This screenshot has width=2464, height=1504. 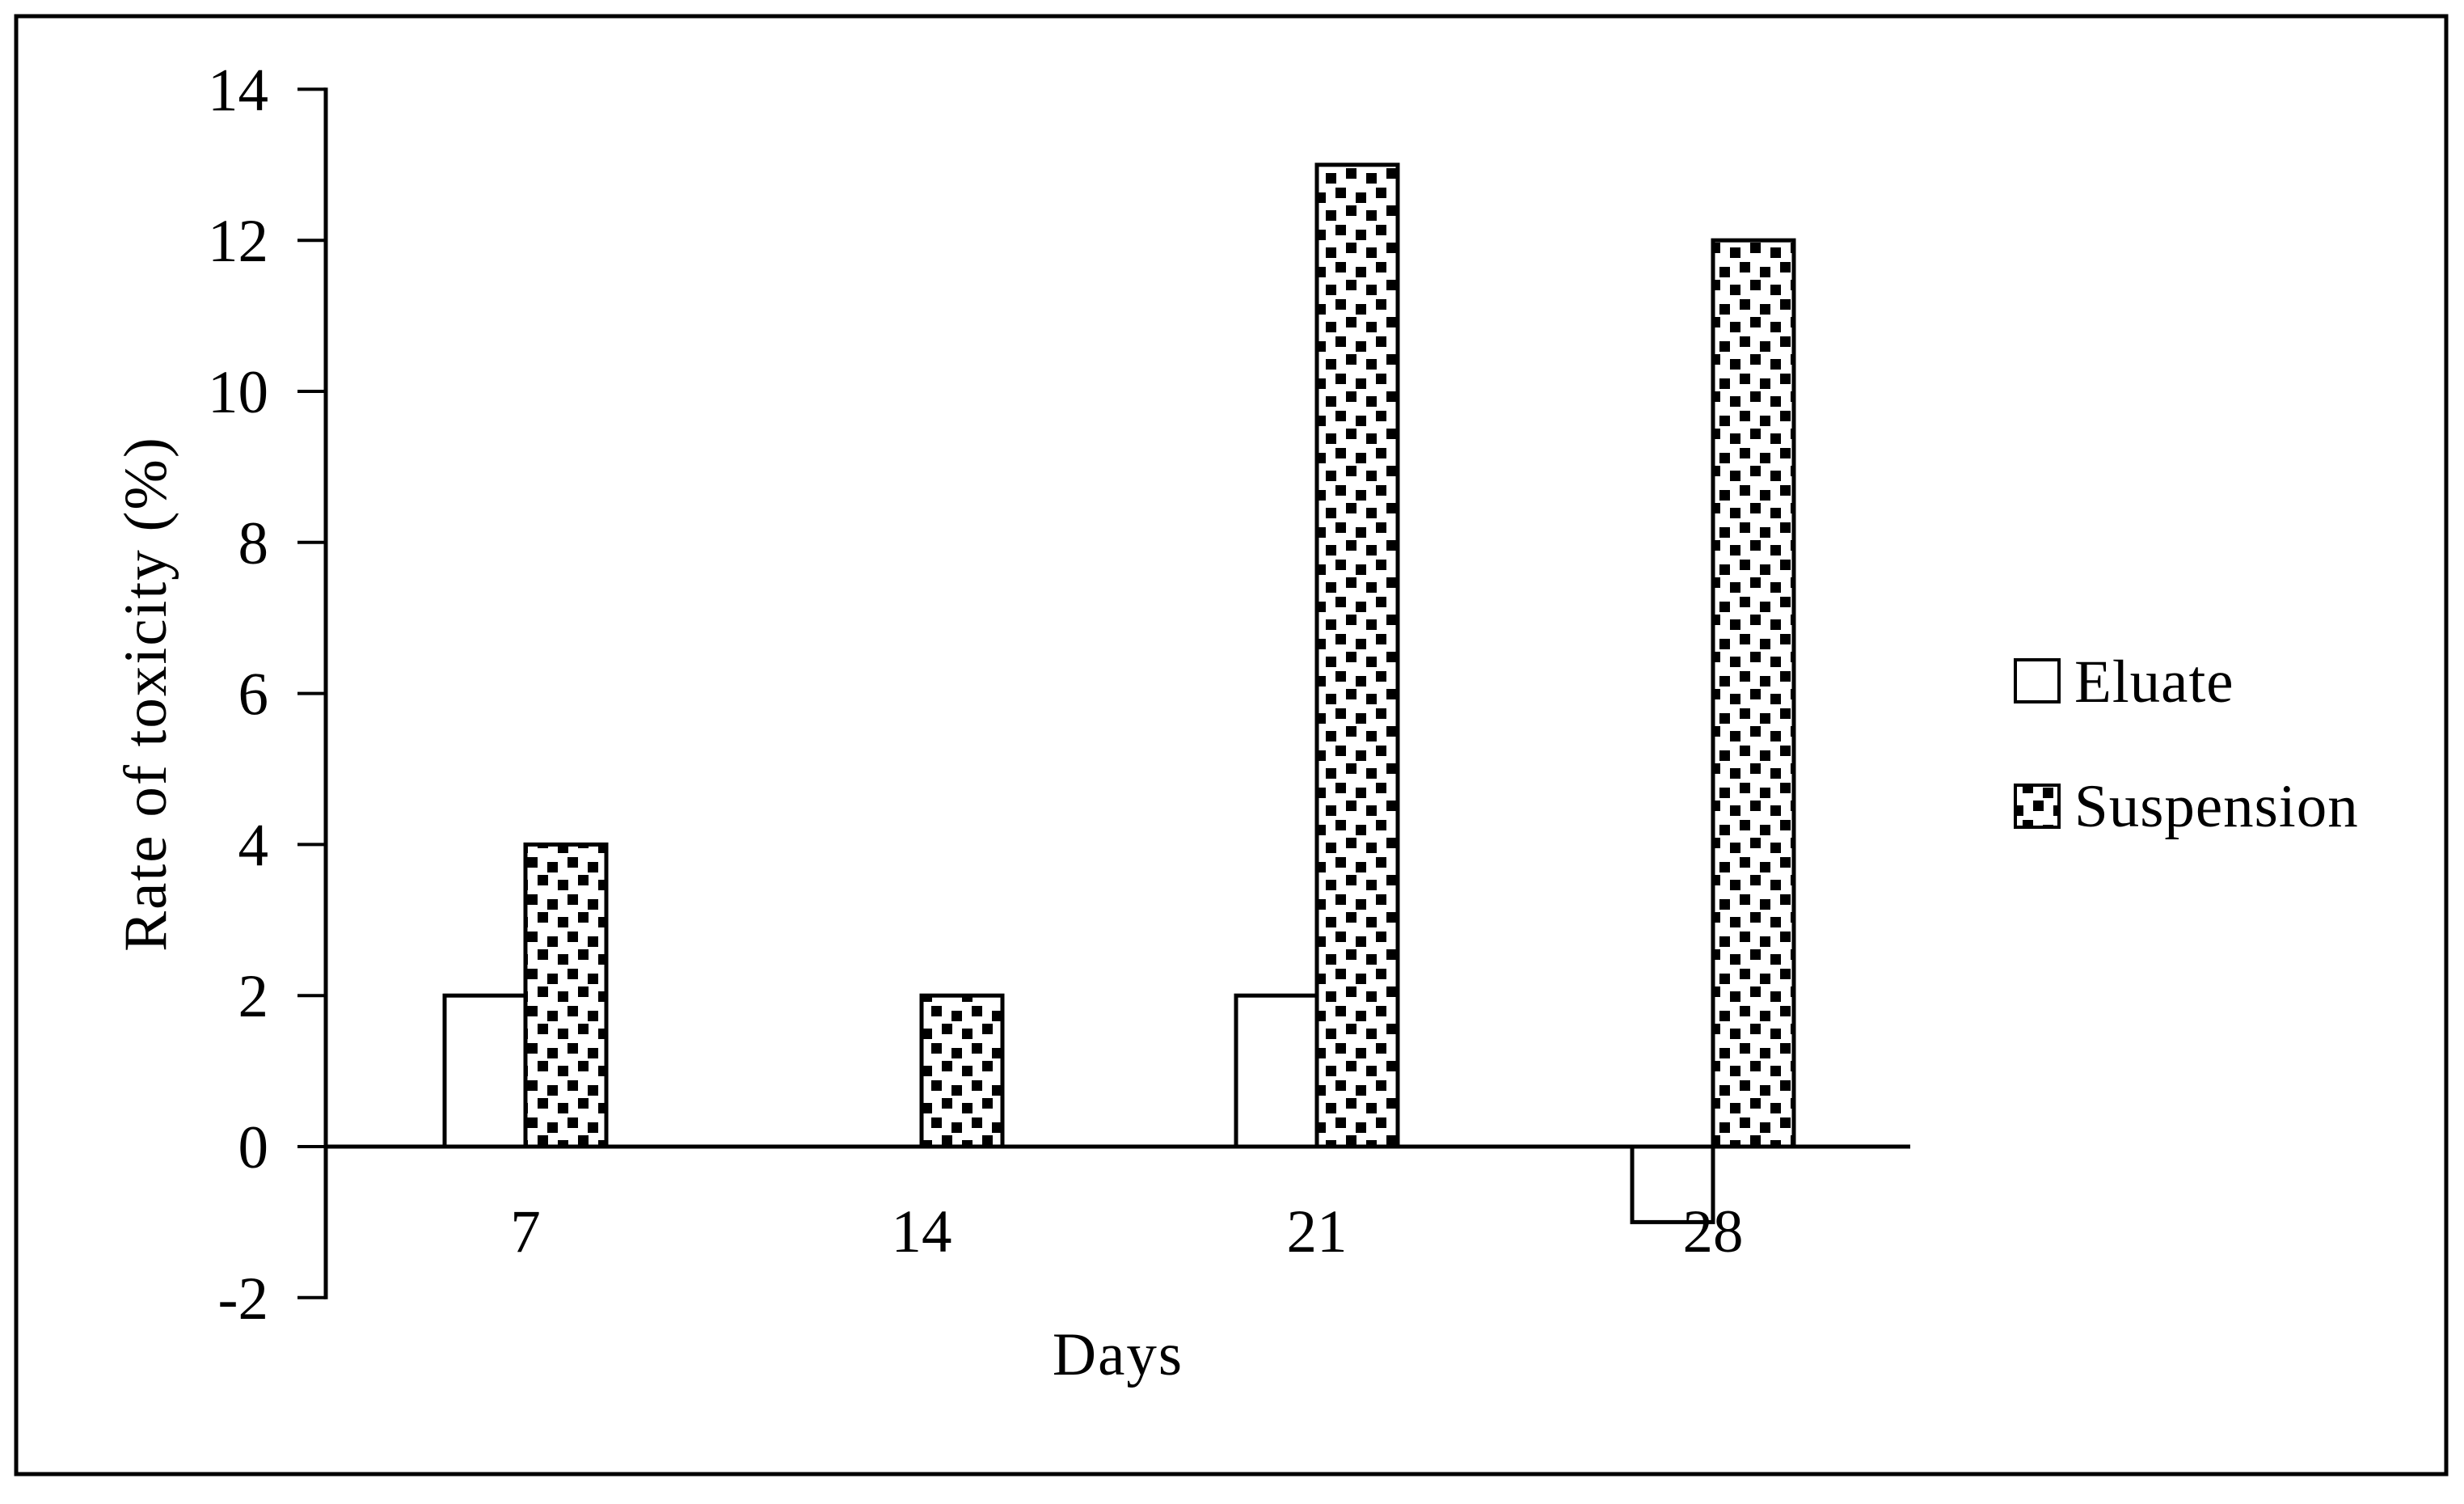 What do you see at coordinates (1714, 1231) in the screenshot?
I see `x-tick-label-28: 28` at bounding box center [1714, 1231].